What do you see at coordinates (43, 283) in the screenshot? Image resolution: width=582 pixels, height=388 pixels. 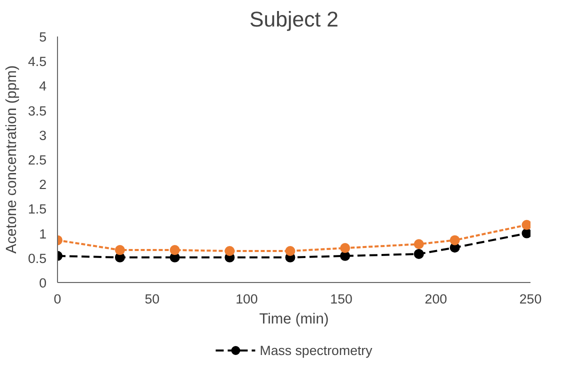 I see `y-tick-label: 0` at bounding box center [43, 283].